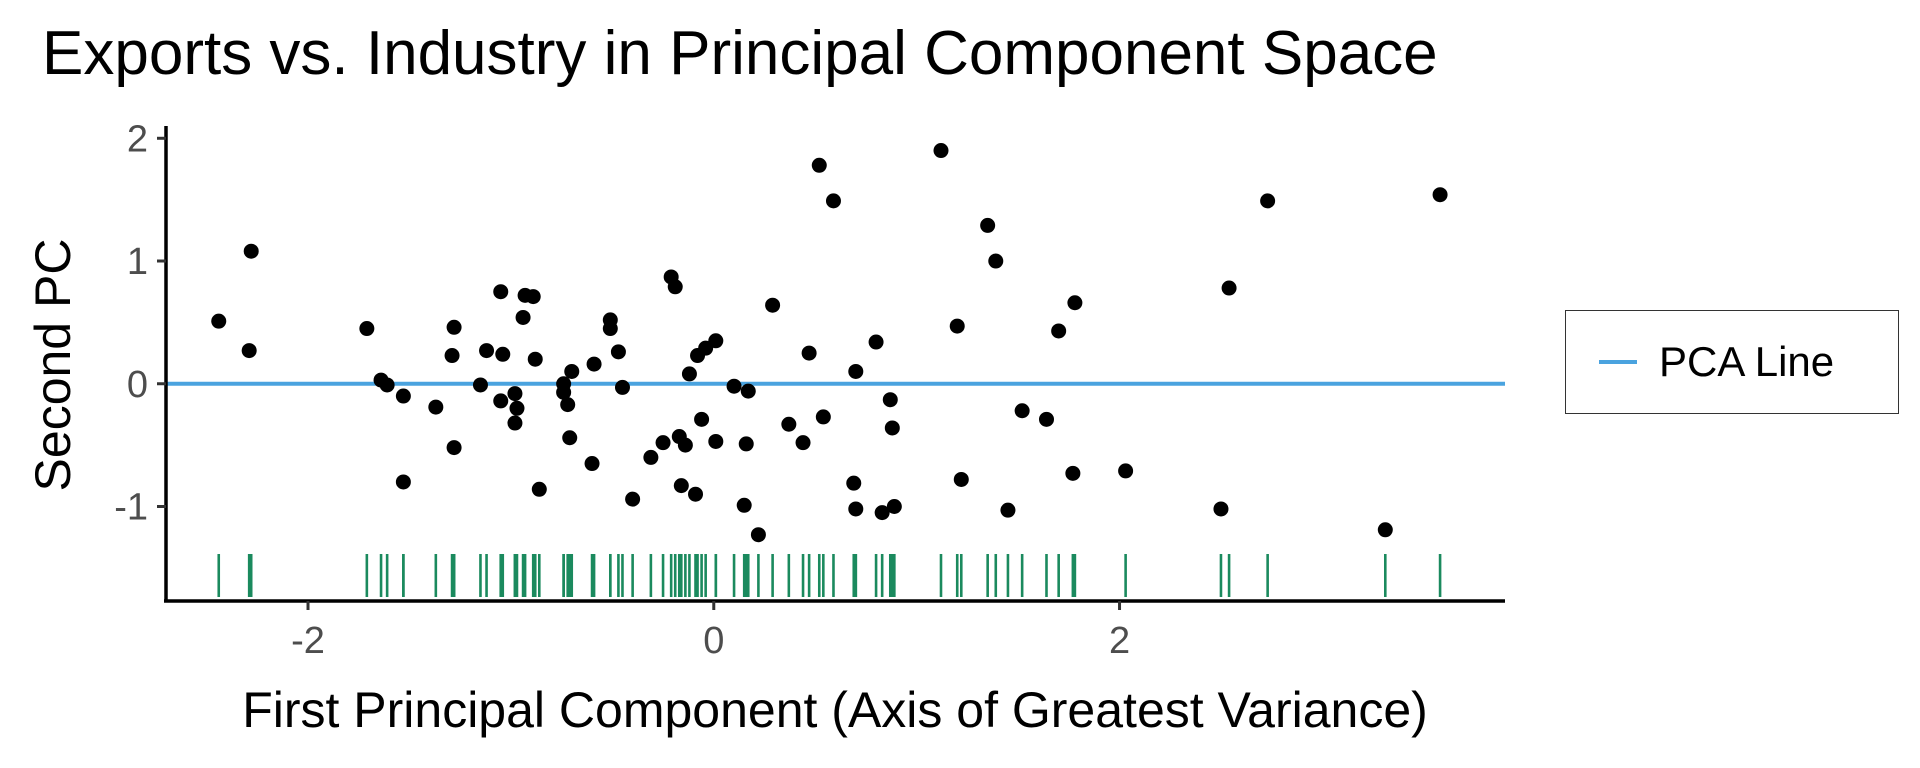  I want to click on y-tick-label: 1, so click(137, 262).